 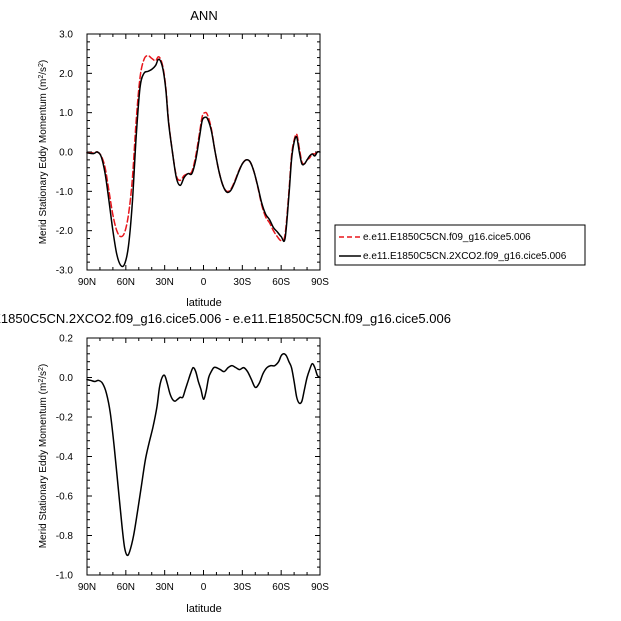 What do you see at coordinates (164, 282) in the screenshot?
I see `top-chart-xtick-label: 30N` at bounding box center [164, 282].